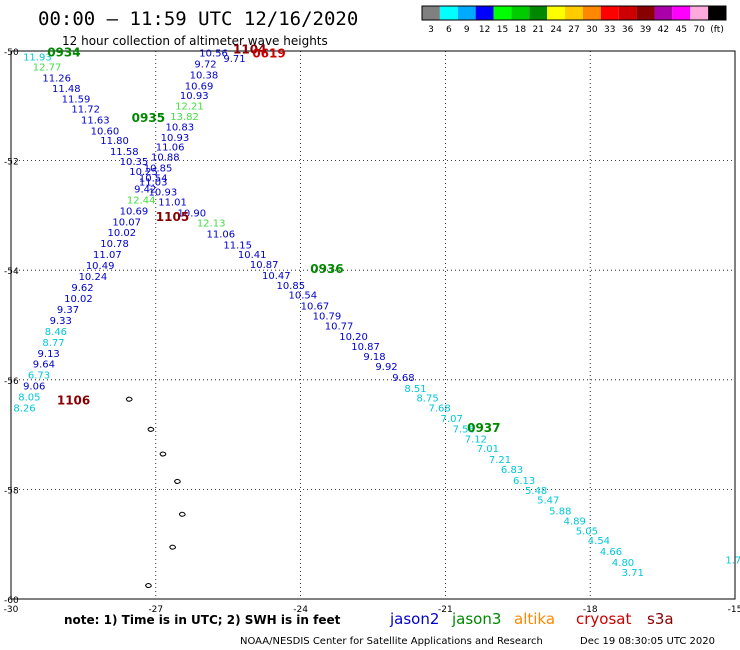 The image size is (740, 650). What do you see at coordinates (476, 619) in the screenshot?
I see `legend-jason3: jason3` at bounding box center [476, 619].